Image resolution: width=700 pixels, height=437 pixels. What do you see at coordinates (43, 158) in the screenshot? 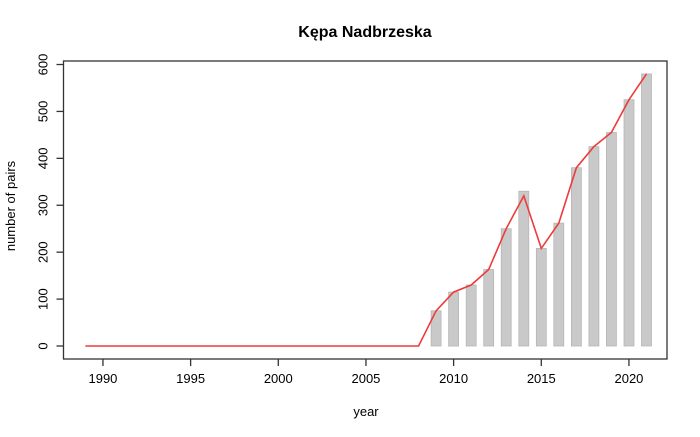
I see `y-tick-label-400: 400` at bounding box center [43, 158].